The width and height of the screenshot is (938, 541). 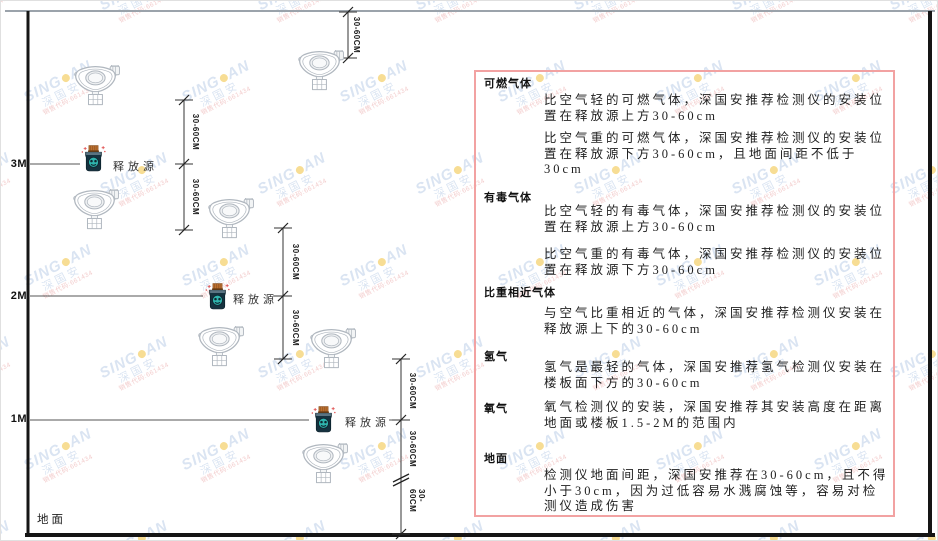 I want to click on panel-paragraph: 与空气比重相近的气体，深国安推荐检测仪安装在释放源上下的30-60cm, so click(x=715, y=321).